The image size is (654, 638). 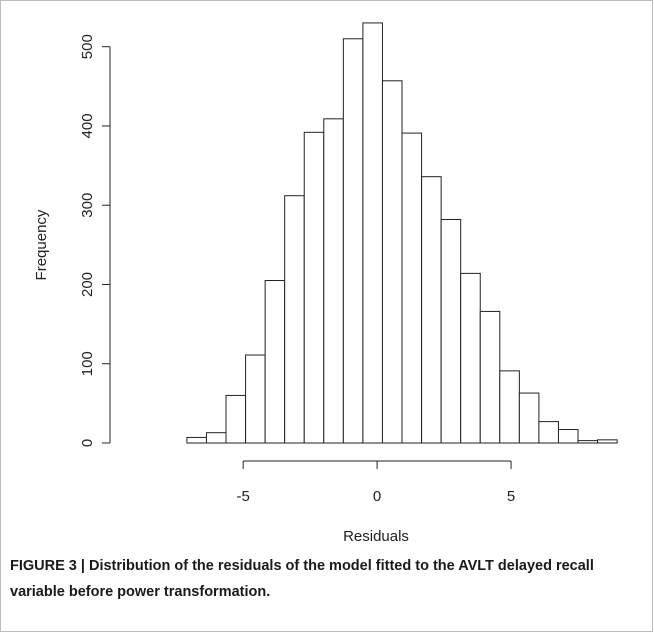 I want to click on y-tick-label: 100, so click(x=87, y=363).